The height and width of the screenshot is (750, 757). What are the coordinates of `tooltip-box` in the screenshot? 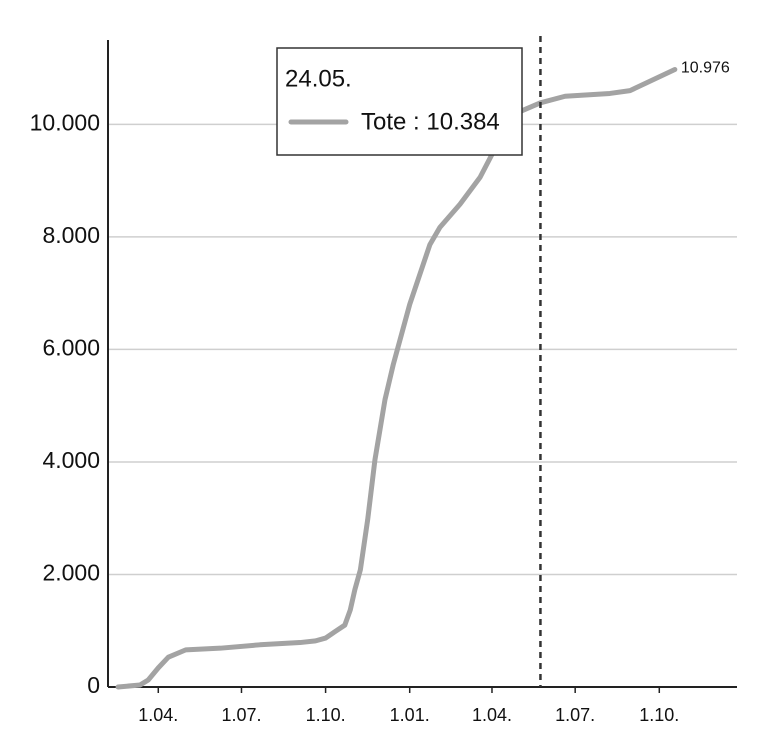 It's located at (399, 101).